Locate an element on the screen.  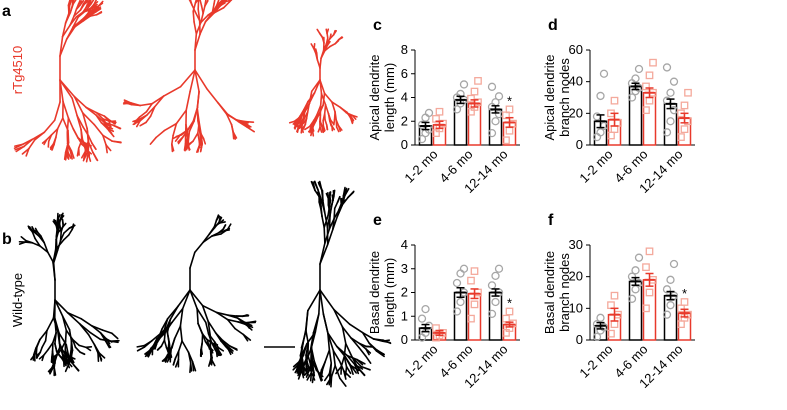
y-tick-label: 30 is located at coordinates (576, 244).